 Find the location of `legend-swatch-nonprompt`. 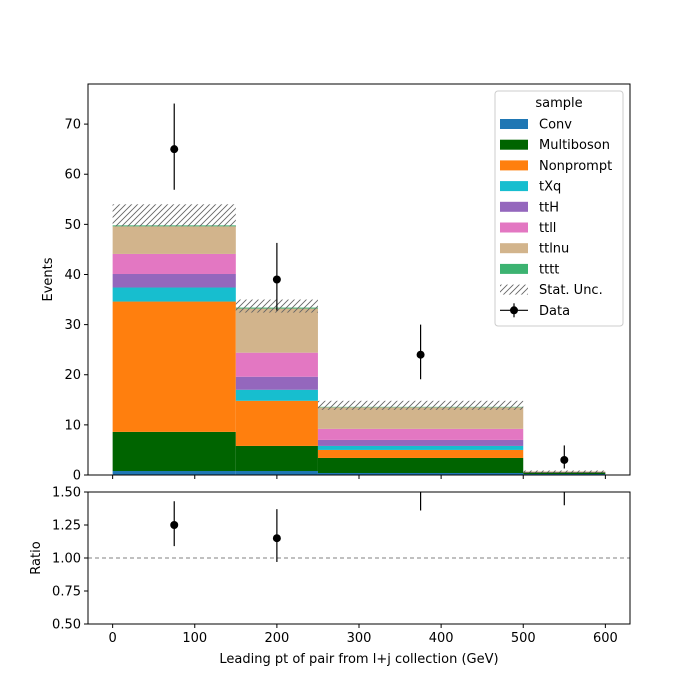

legend-swatch-nonprompt is located at coordinates (514, 165).